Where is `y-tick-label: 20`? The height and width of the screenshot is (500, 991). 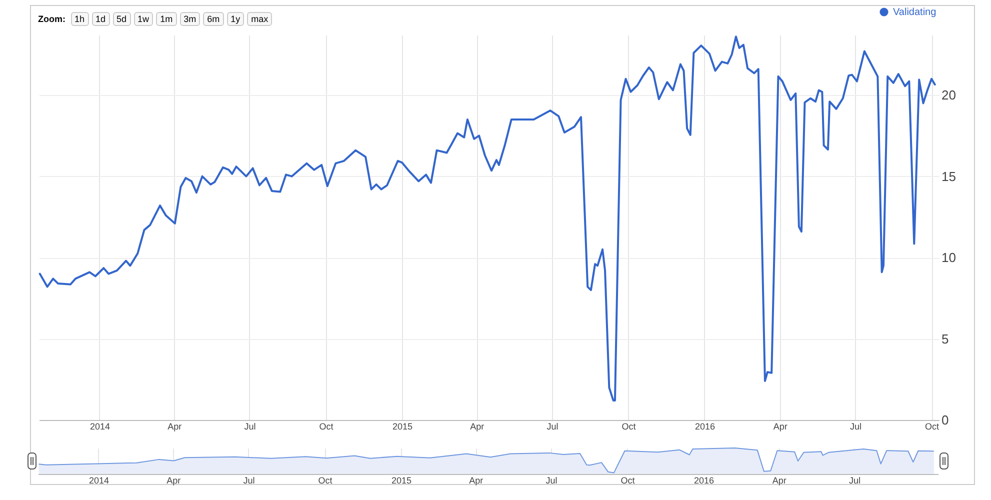 y-tick-label: 20 is located at coordinates (949, 95).